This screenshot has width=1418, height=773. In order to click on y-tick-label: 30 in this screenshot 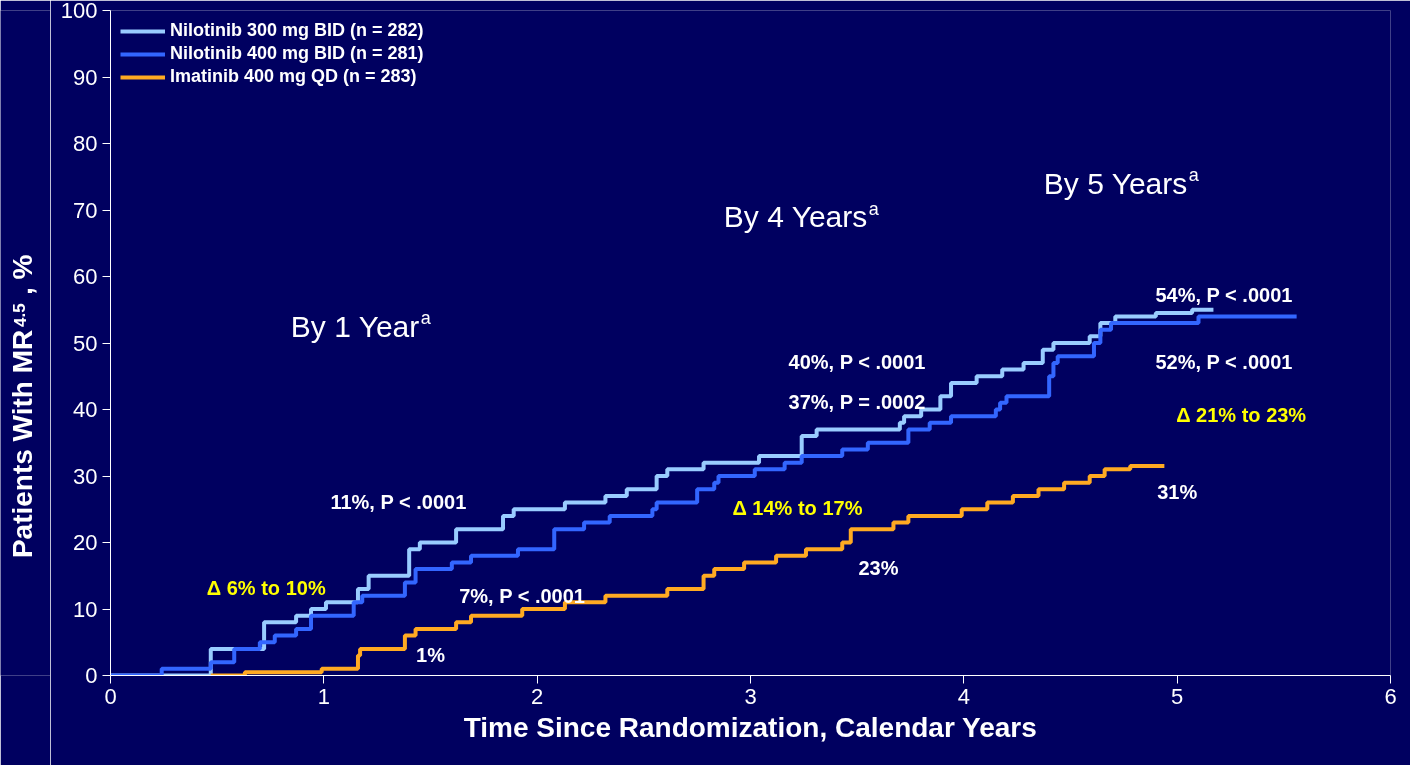, I will do `click(85, 476)`.